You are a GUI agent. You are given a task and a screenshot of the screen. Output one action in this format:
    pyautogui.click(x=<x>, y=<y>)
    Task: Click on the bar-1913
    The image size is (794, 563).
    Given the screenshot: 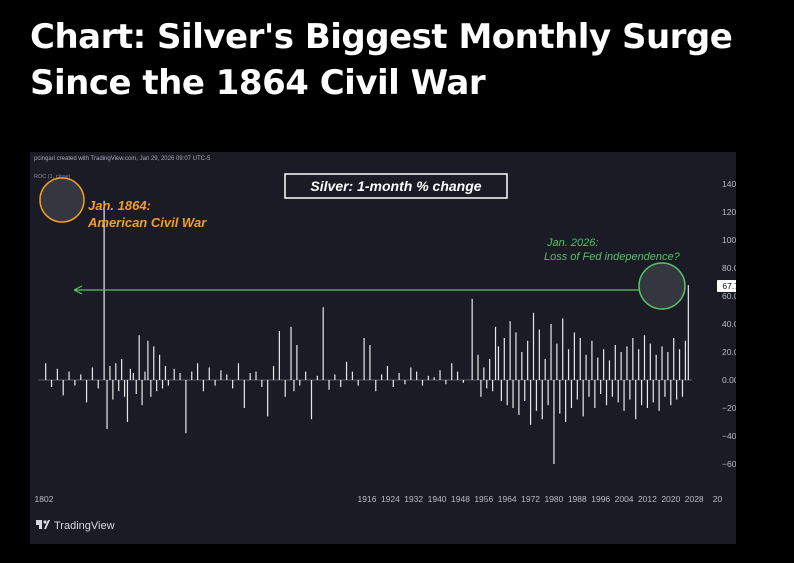 What is the action you would take?
    pyautogui.click(x=358, y=383)
    